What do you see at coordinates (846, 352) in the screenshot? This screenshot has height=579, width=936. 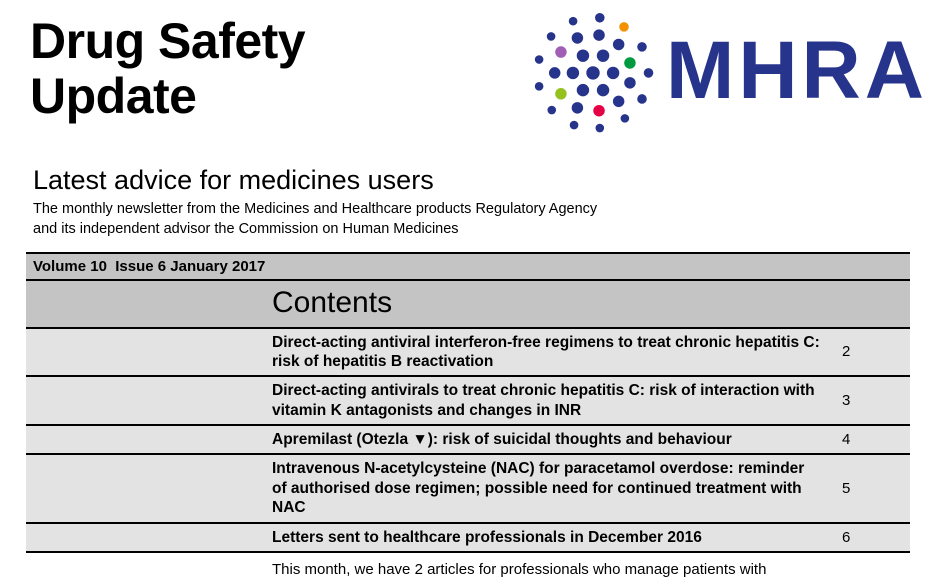 I see `toc-page-number: 2` at bounding box center [846, 352].